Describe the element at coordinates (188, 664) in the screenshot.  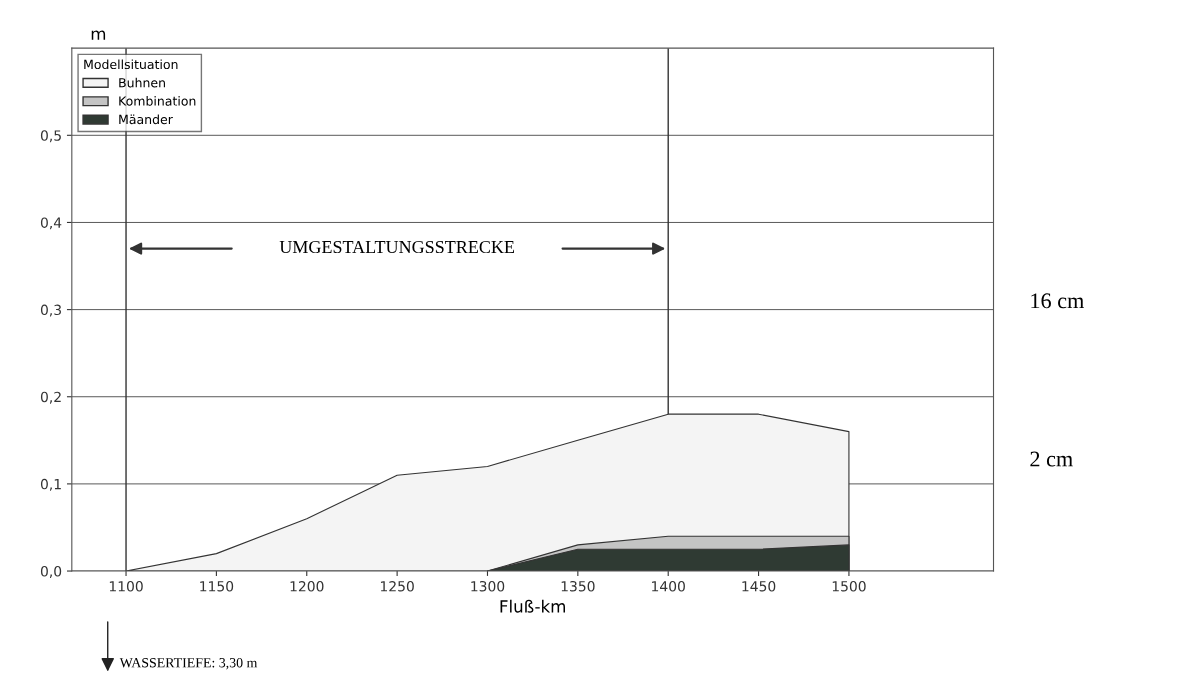
I see `text: WASSERTIEFE: 3,30 m` at that location.